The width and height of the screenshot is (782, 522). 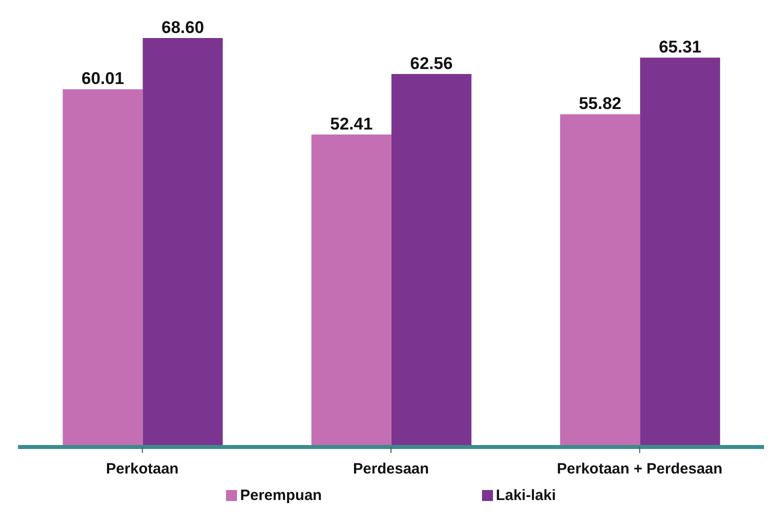 I want to click on data-label: 65.31, so click(x=680, y=47).